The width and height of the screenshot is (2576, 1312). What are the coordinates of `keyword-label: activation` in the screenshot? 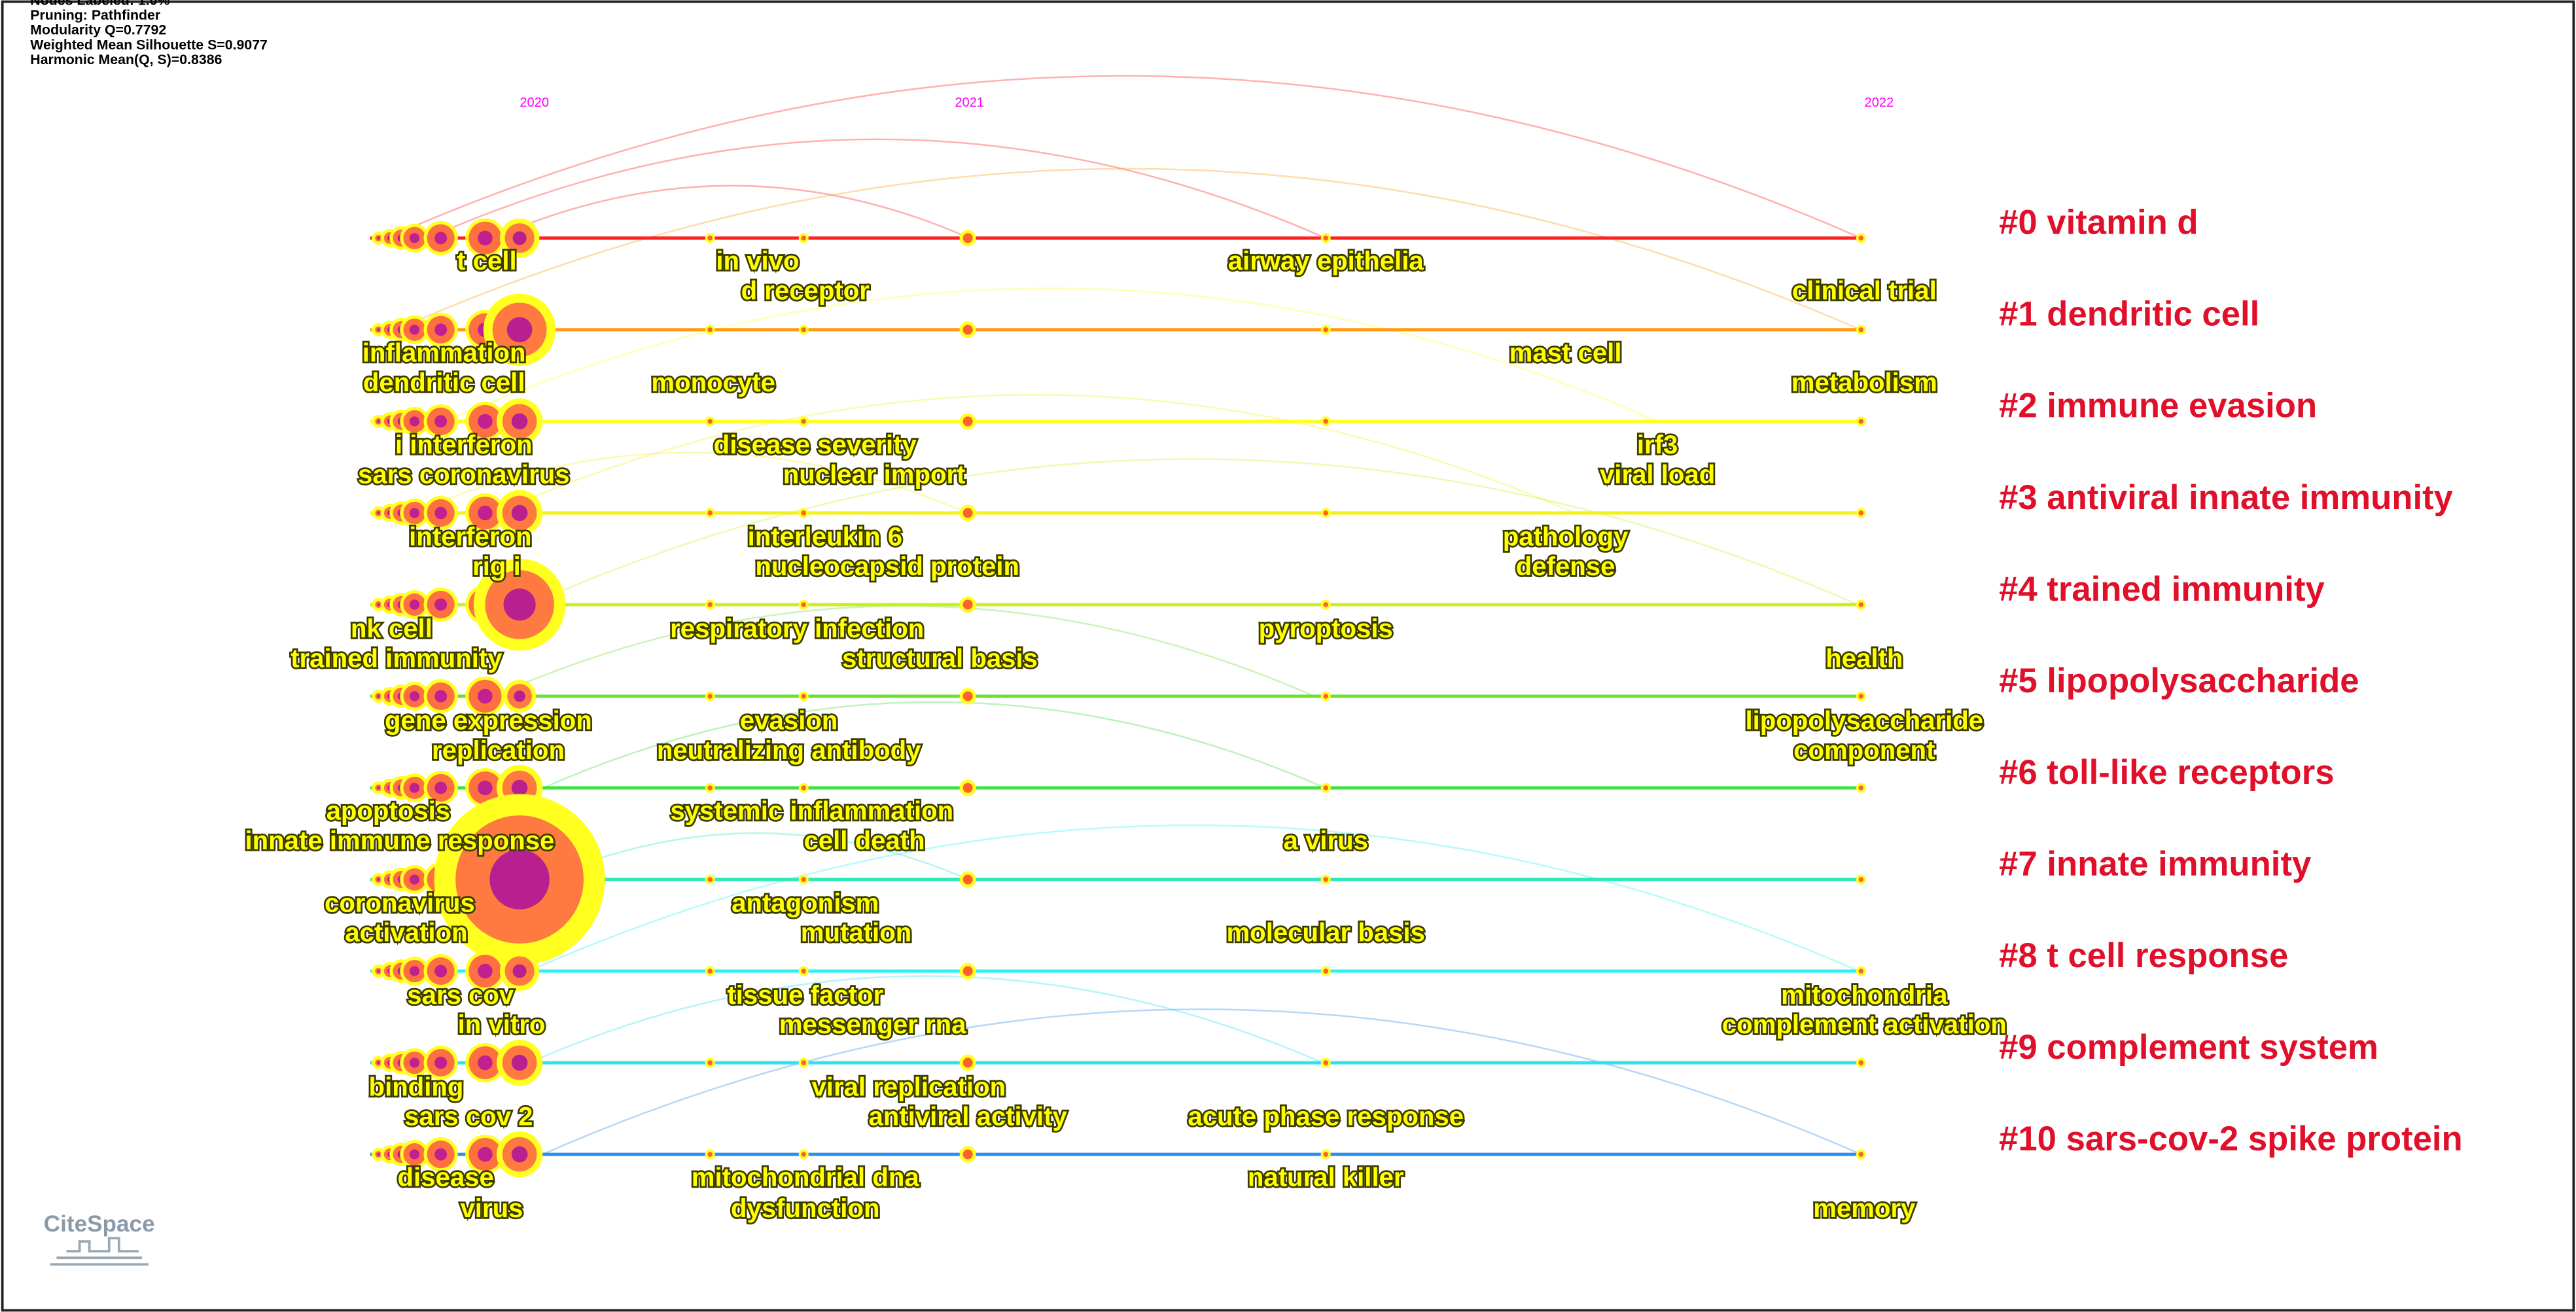 It's located at (406, 932).